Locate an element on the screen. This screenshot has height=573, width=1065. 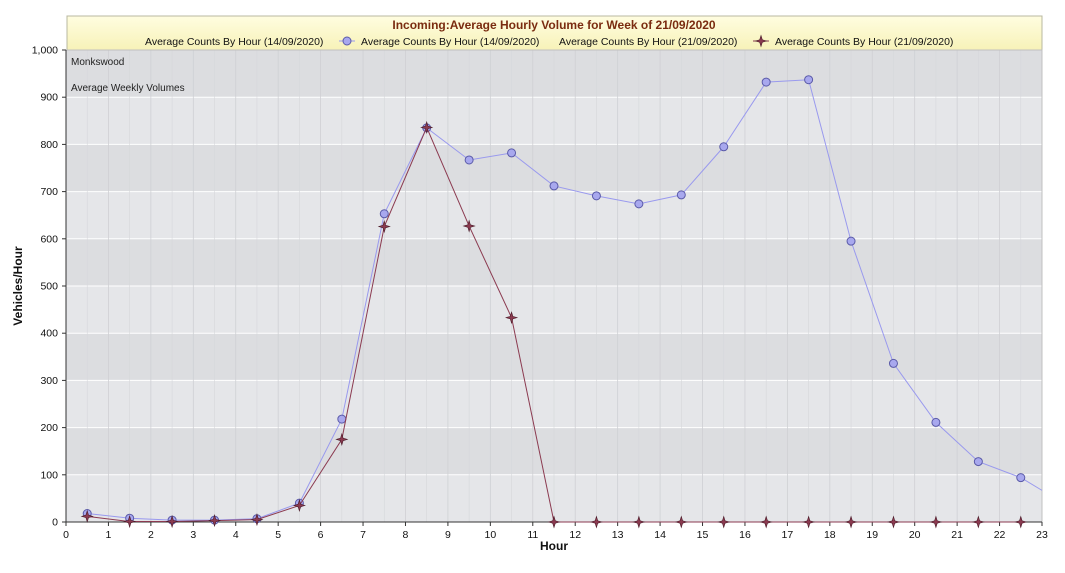
x-tick-label: 13 is located at coordinates (618, 535).